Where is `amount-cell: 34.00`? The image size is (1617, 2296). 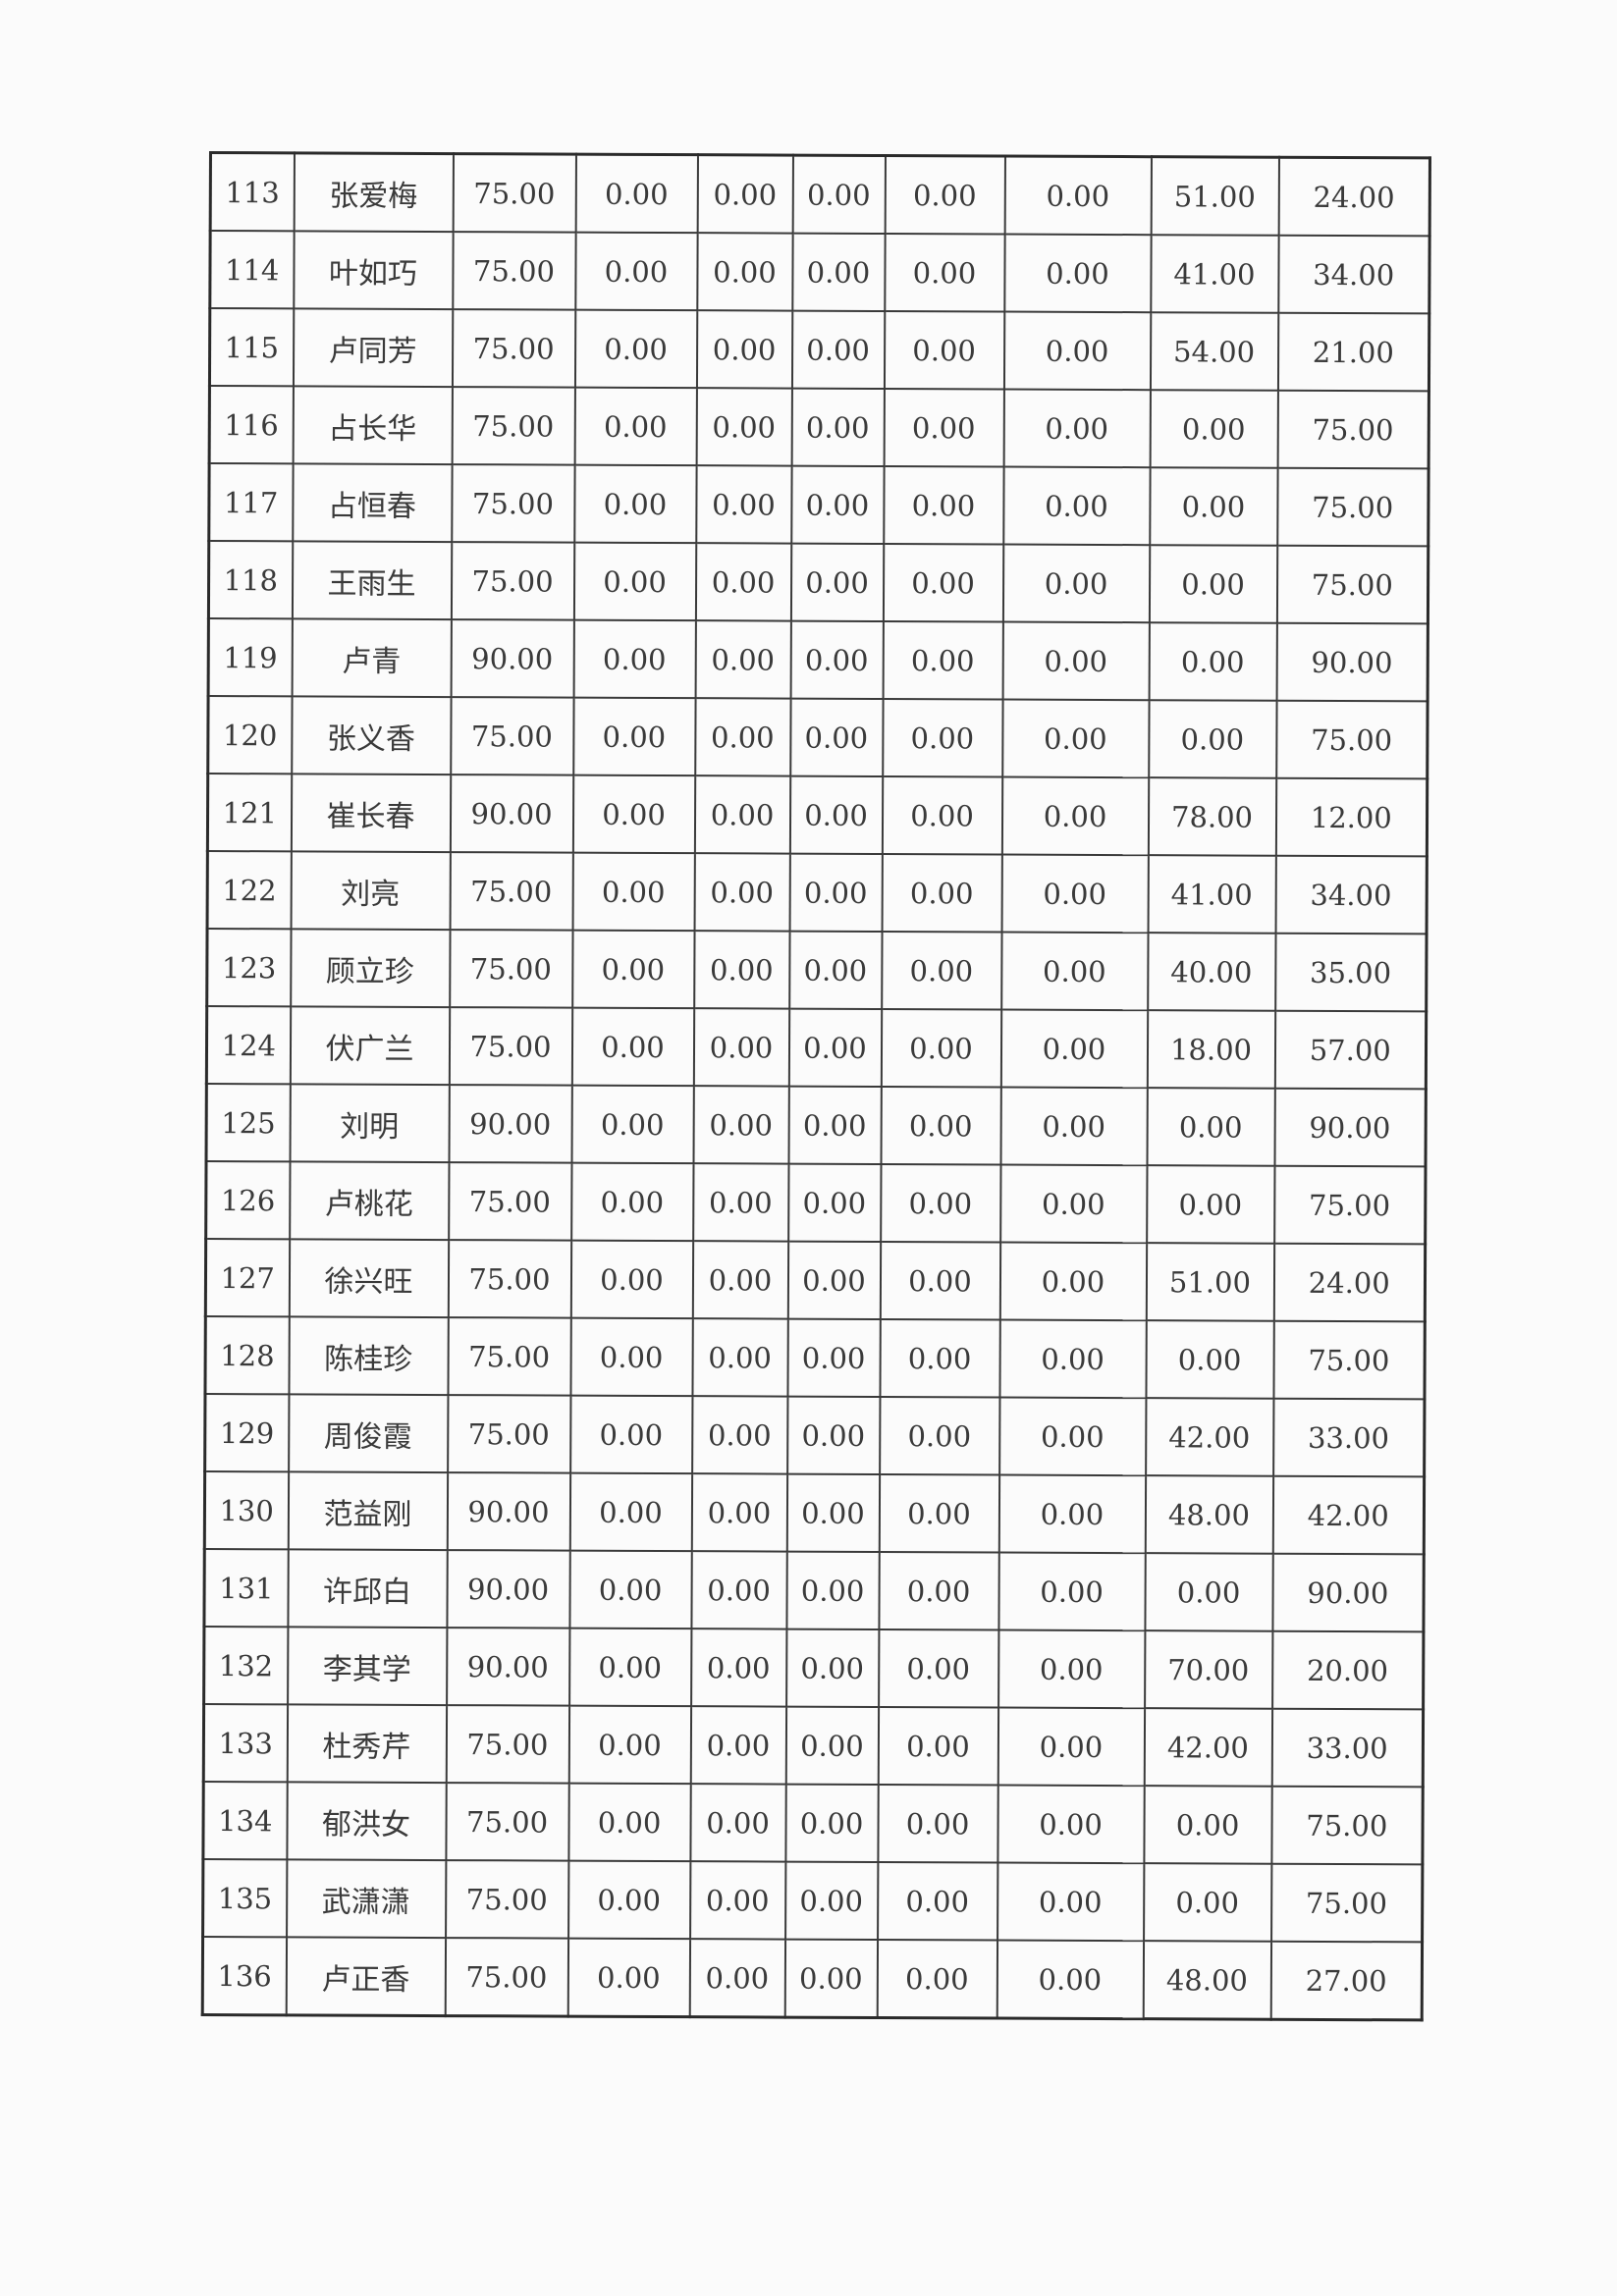 amount-cell: 34.00 is located at coordinates (1352, 894).